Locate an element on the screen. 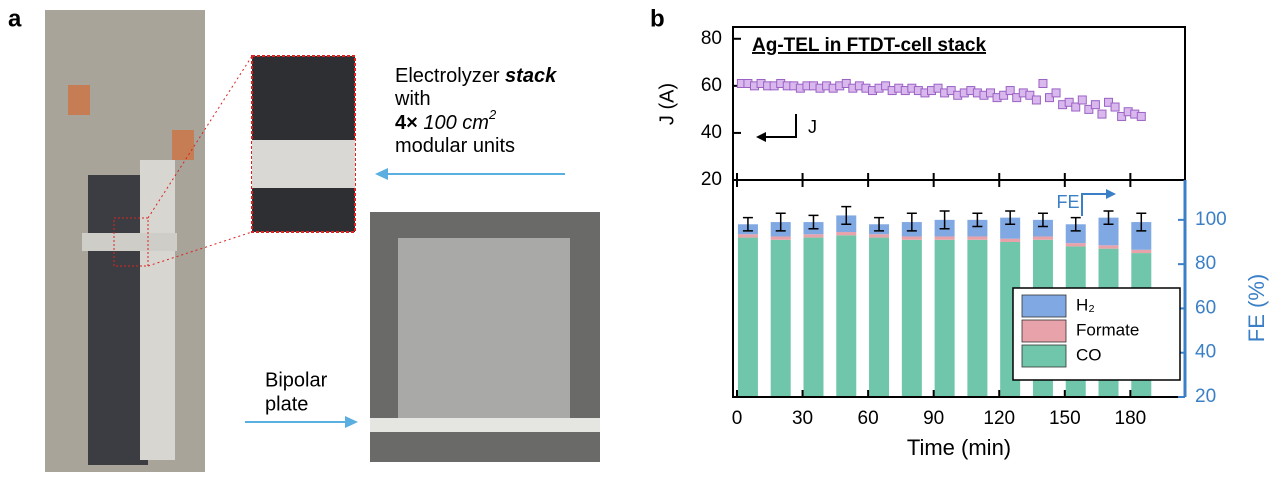  plate-photo is located at coordinates (485, 337).